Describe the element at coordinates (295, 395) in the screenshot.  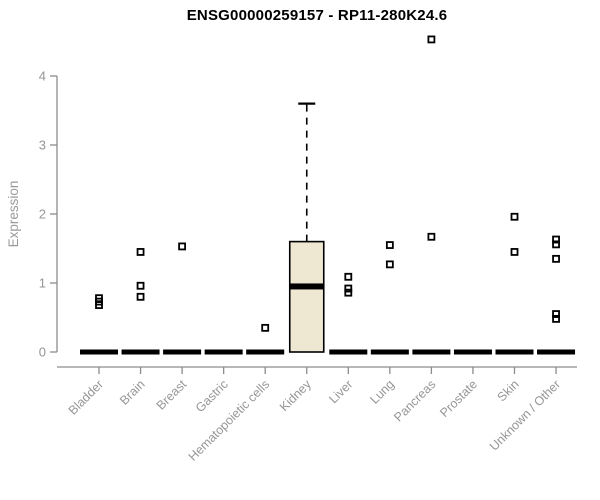
I see `category-label: Kidney` at that location.